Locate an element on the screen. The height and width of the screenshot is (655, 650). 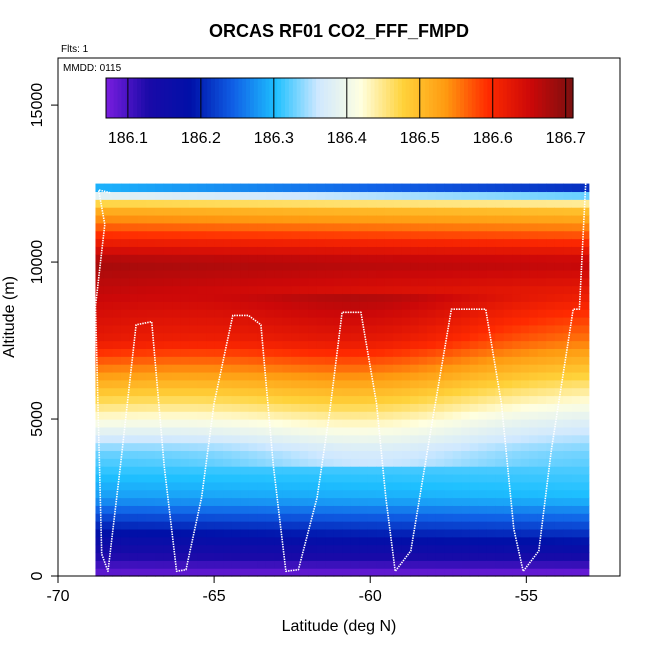
x-tick-label: -55 is located at coordinates (526, 596).